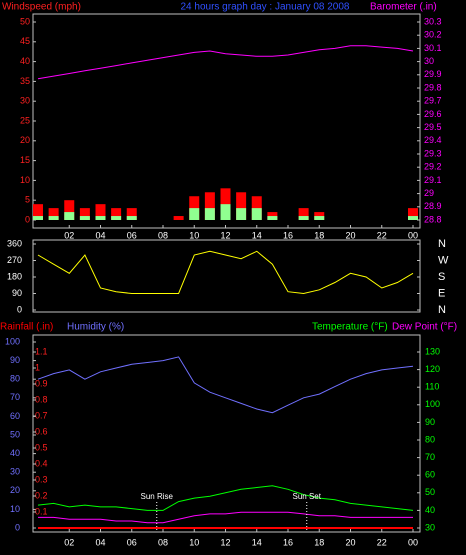 The image size is (466, 555). I want to click on y2-tick-label: 40, so click(430, 510).